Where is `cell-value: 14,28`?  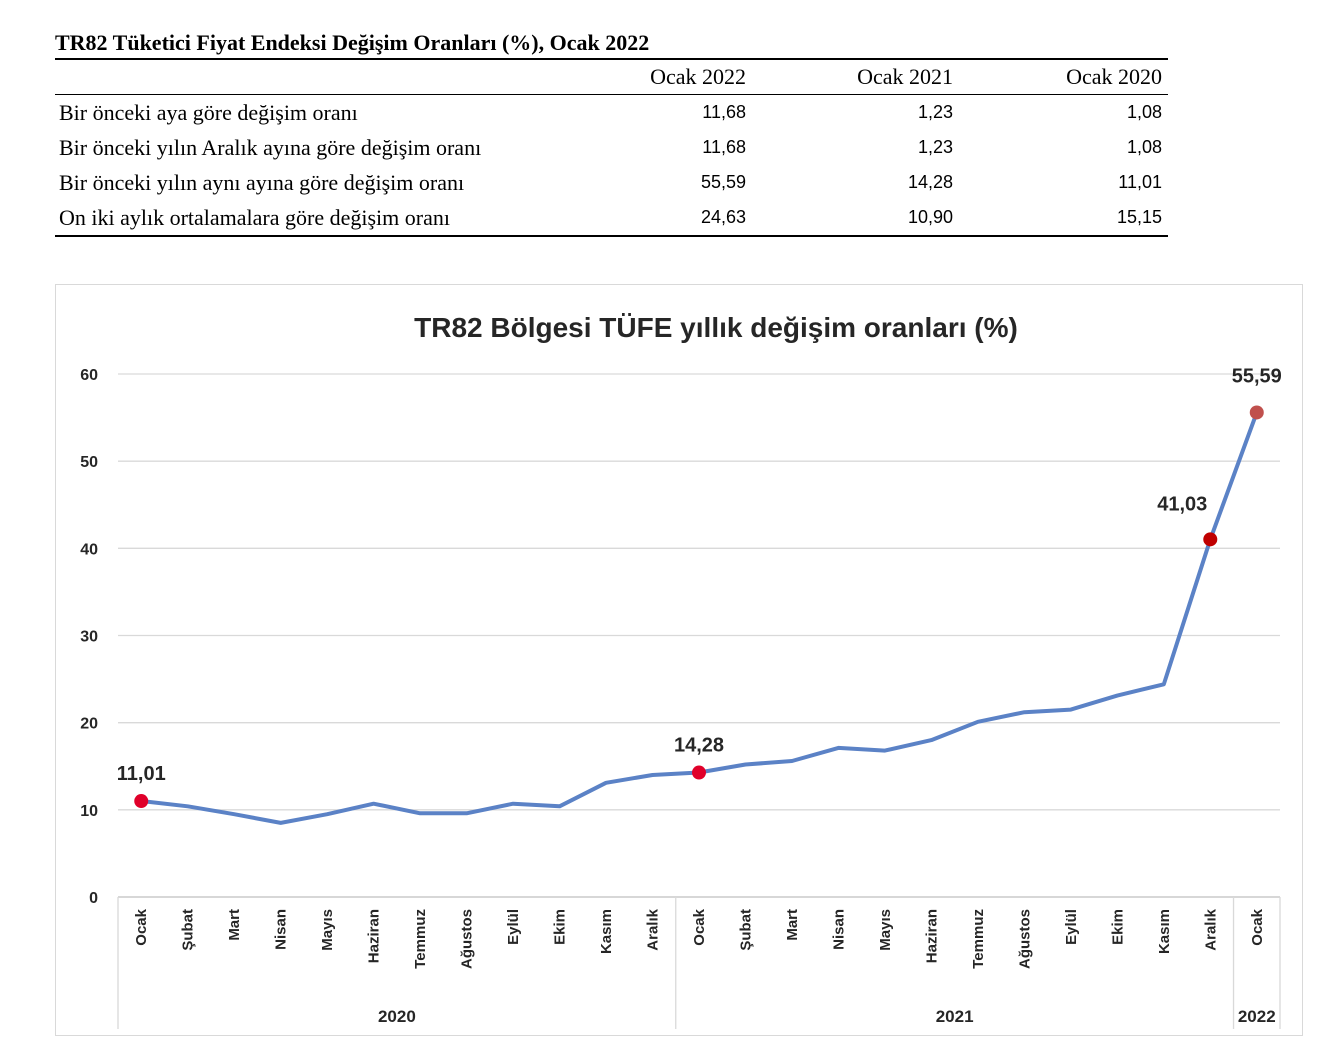
cell-value: 14,28 is located at coordinates (930, 182).